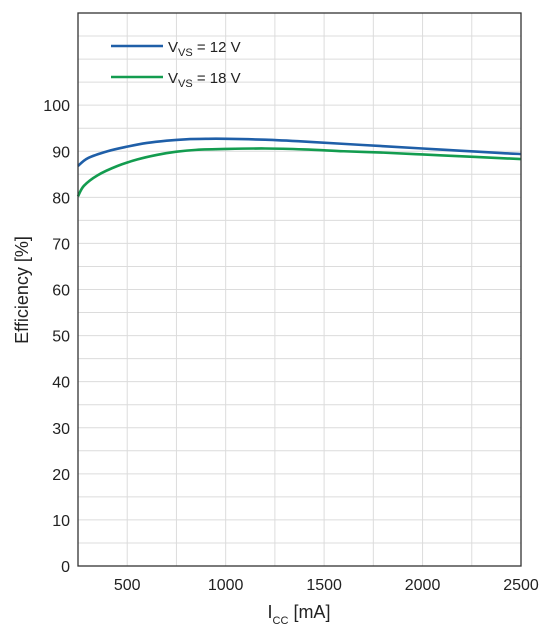 This screenshot has width=545, height=630. Describe the element at coordinates (56, 106) in the screenshot. I see `y-tick-label: 100` at that location.